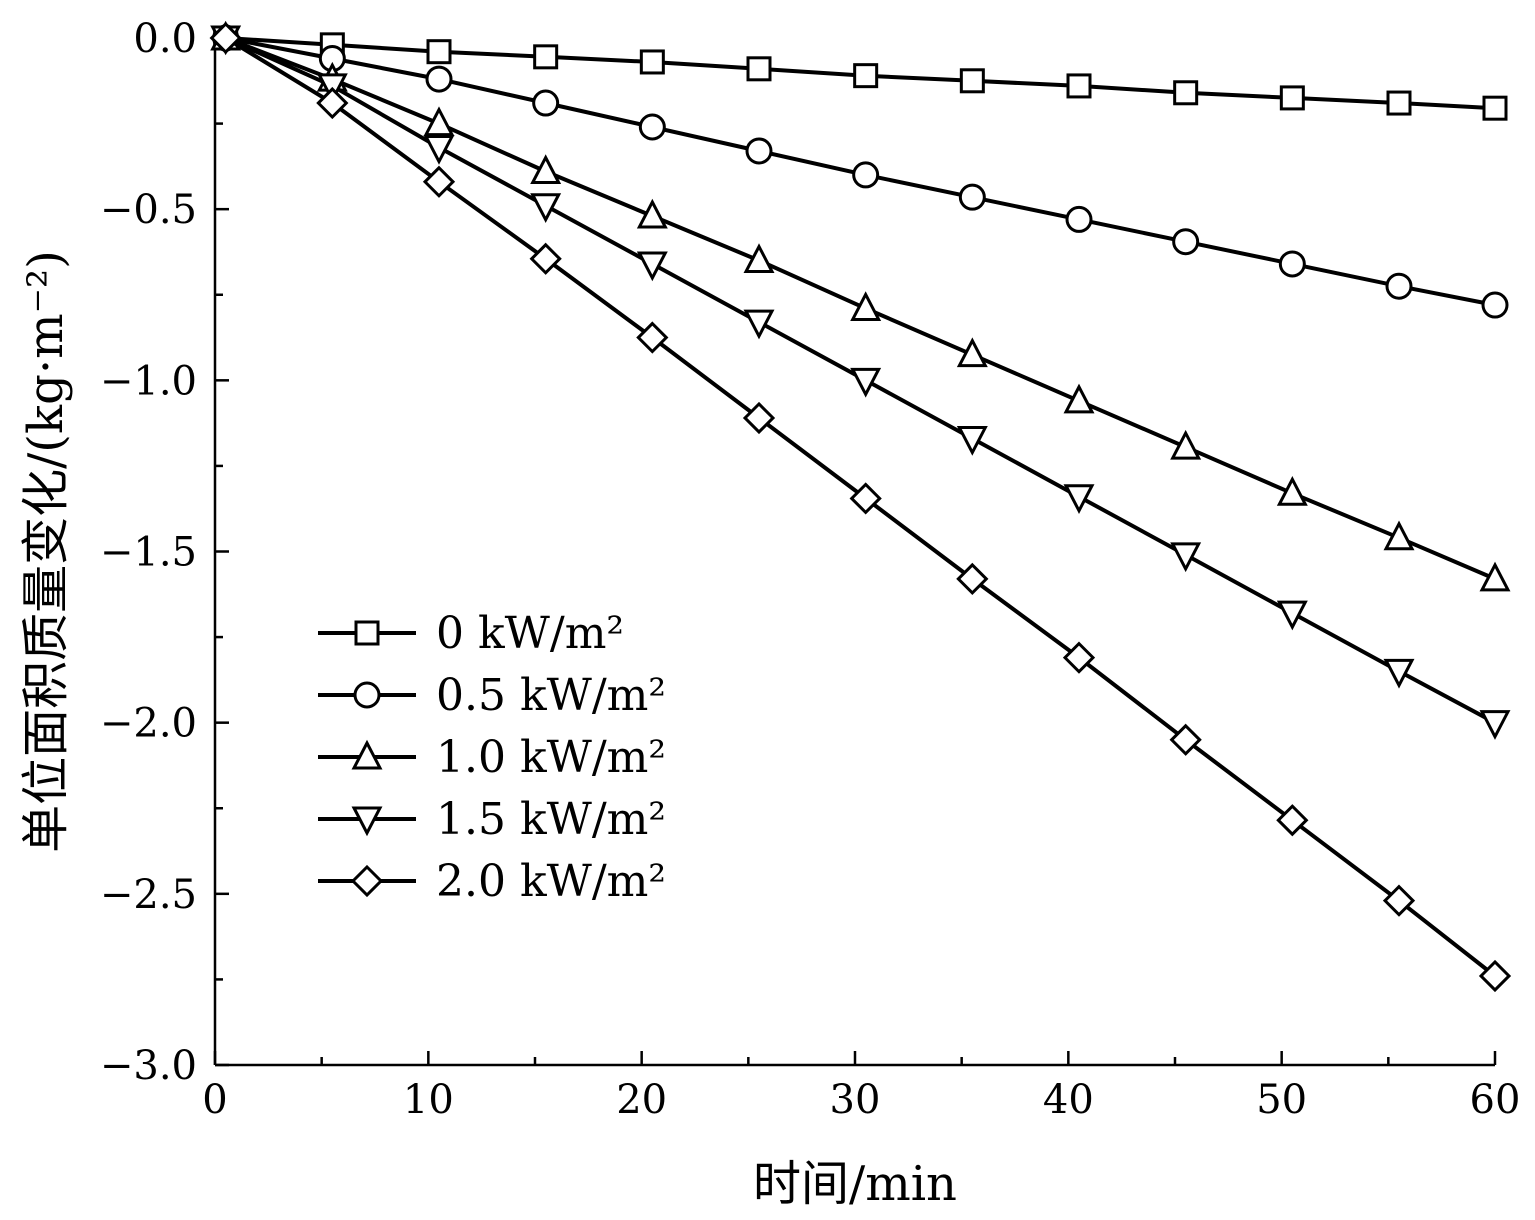  What do you see at coordinates (148, 210) in the screenshot?
I see `y-tick-label: −0.5` at bounding box center [148, 210].